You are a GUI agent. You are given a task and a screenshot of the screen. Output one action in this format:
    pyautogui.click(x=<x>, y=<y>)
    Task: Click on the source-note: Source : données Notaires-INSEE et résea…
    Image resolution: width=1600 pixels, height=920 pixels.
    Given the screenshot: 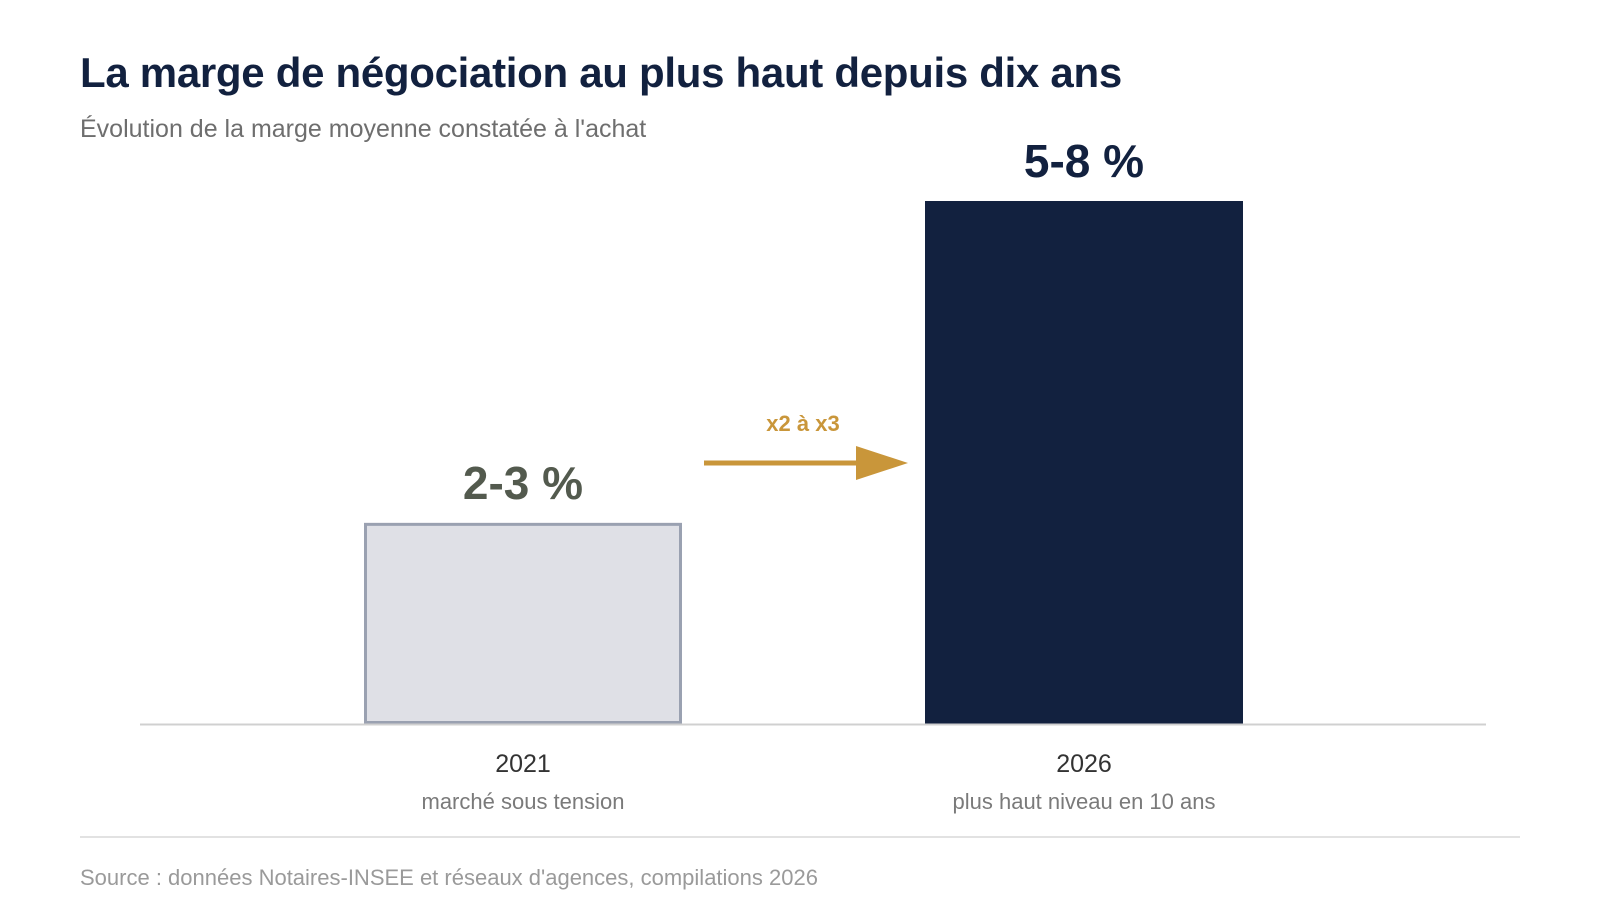 What is the action you would take?
    pyautogui.click(x=449, y=877)
    